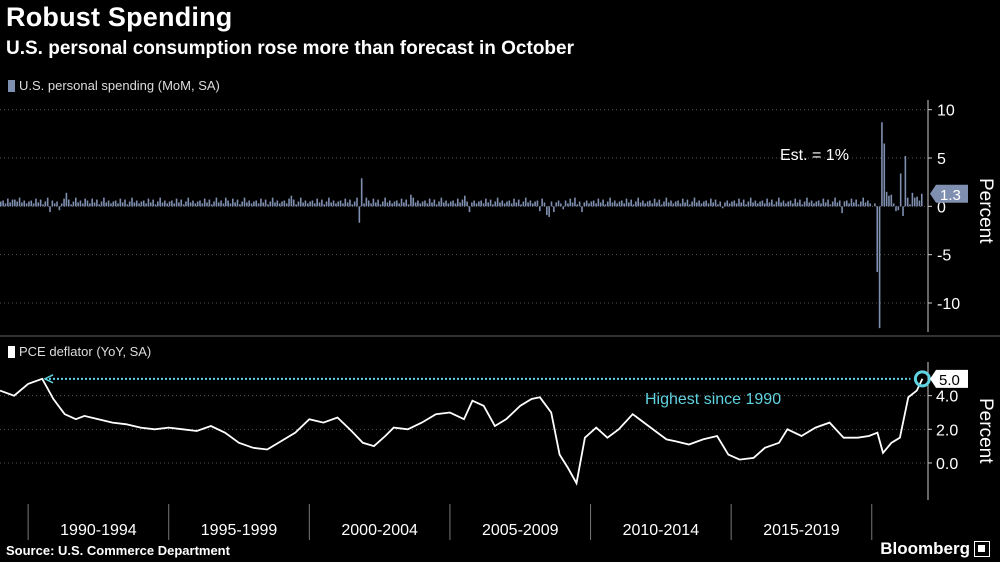 This screenshot has height=562, width=1000. I want to click on last-value-tag-spending, so click(949, 193).